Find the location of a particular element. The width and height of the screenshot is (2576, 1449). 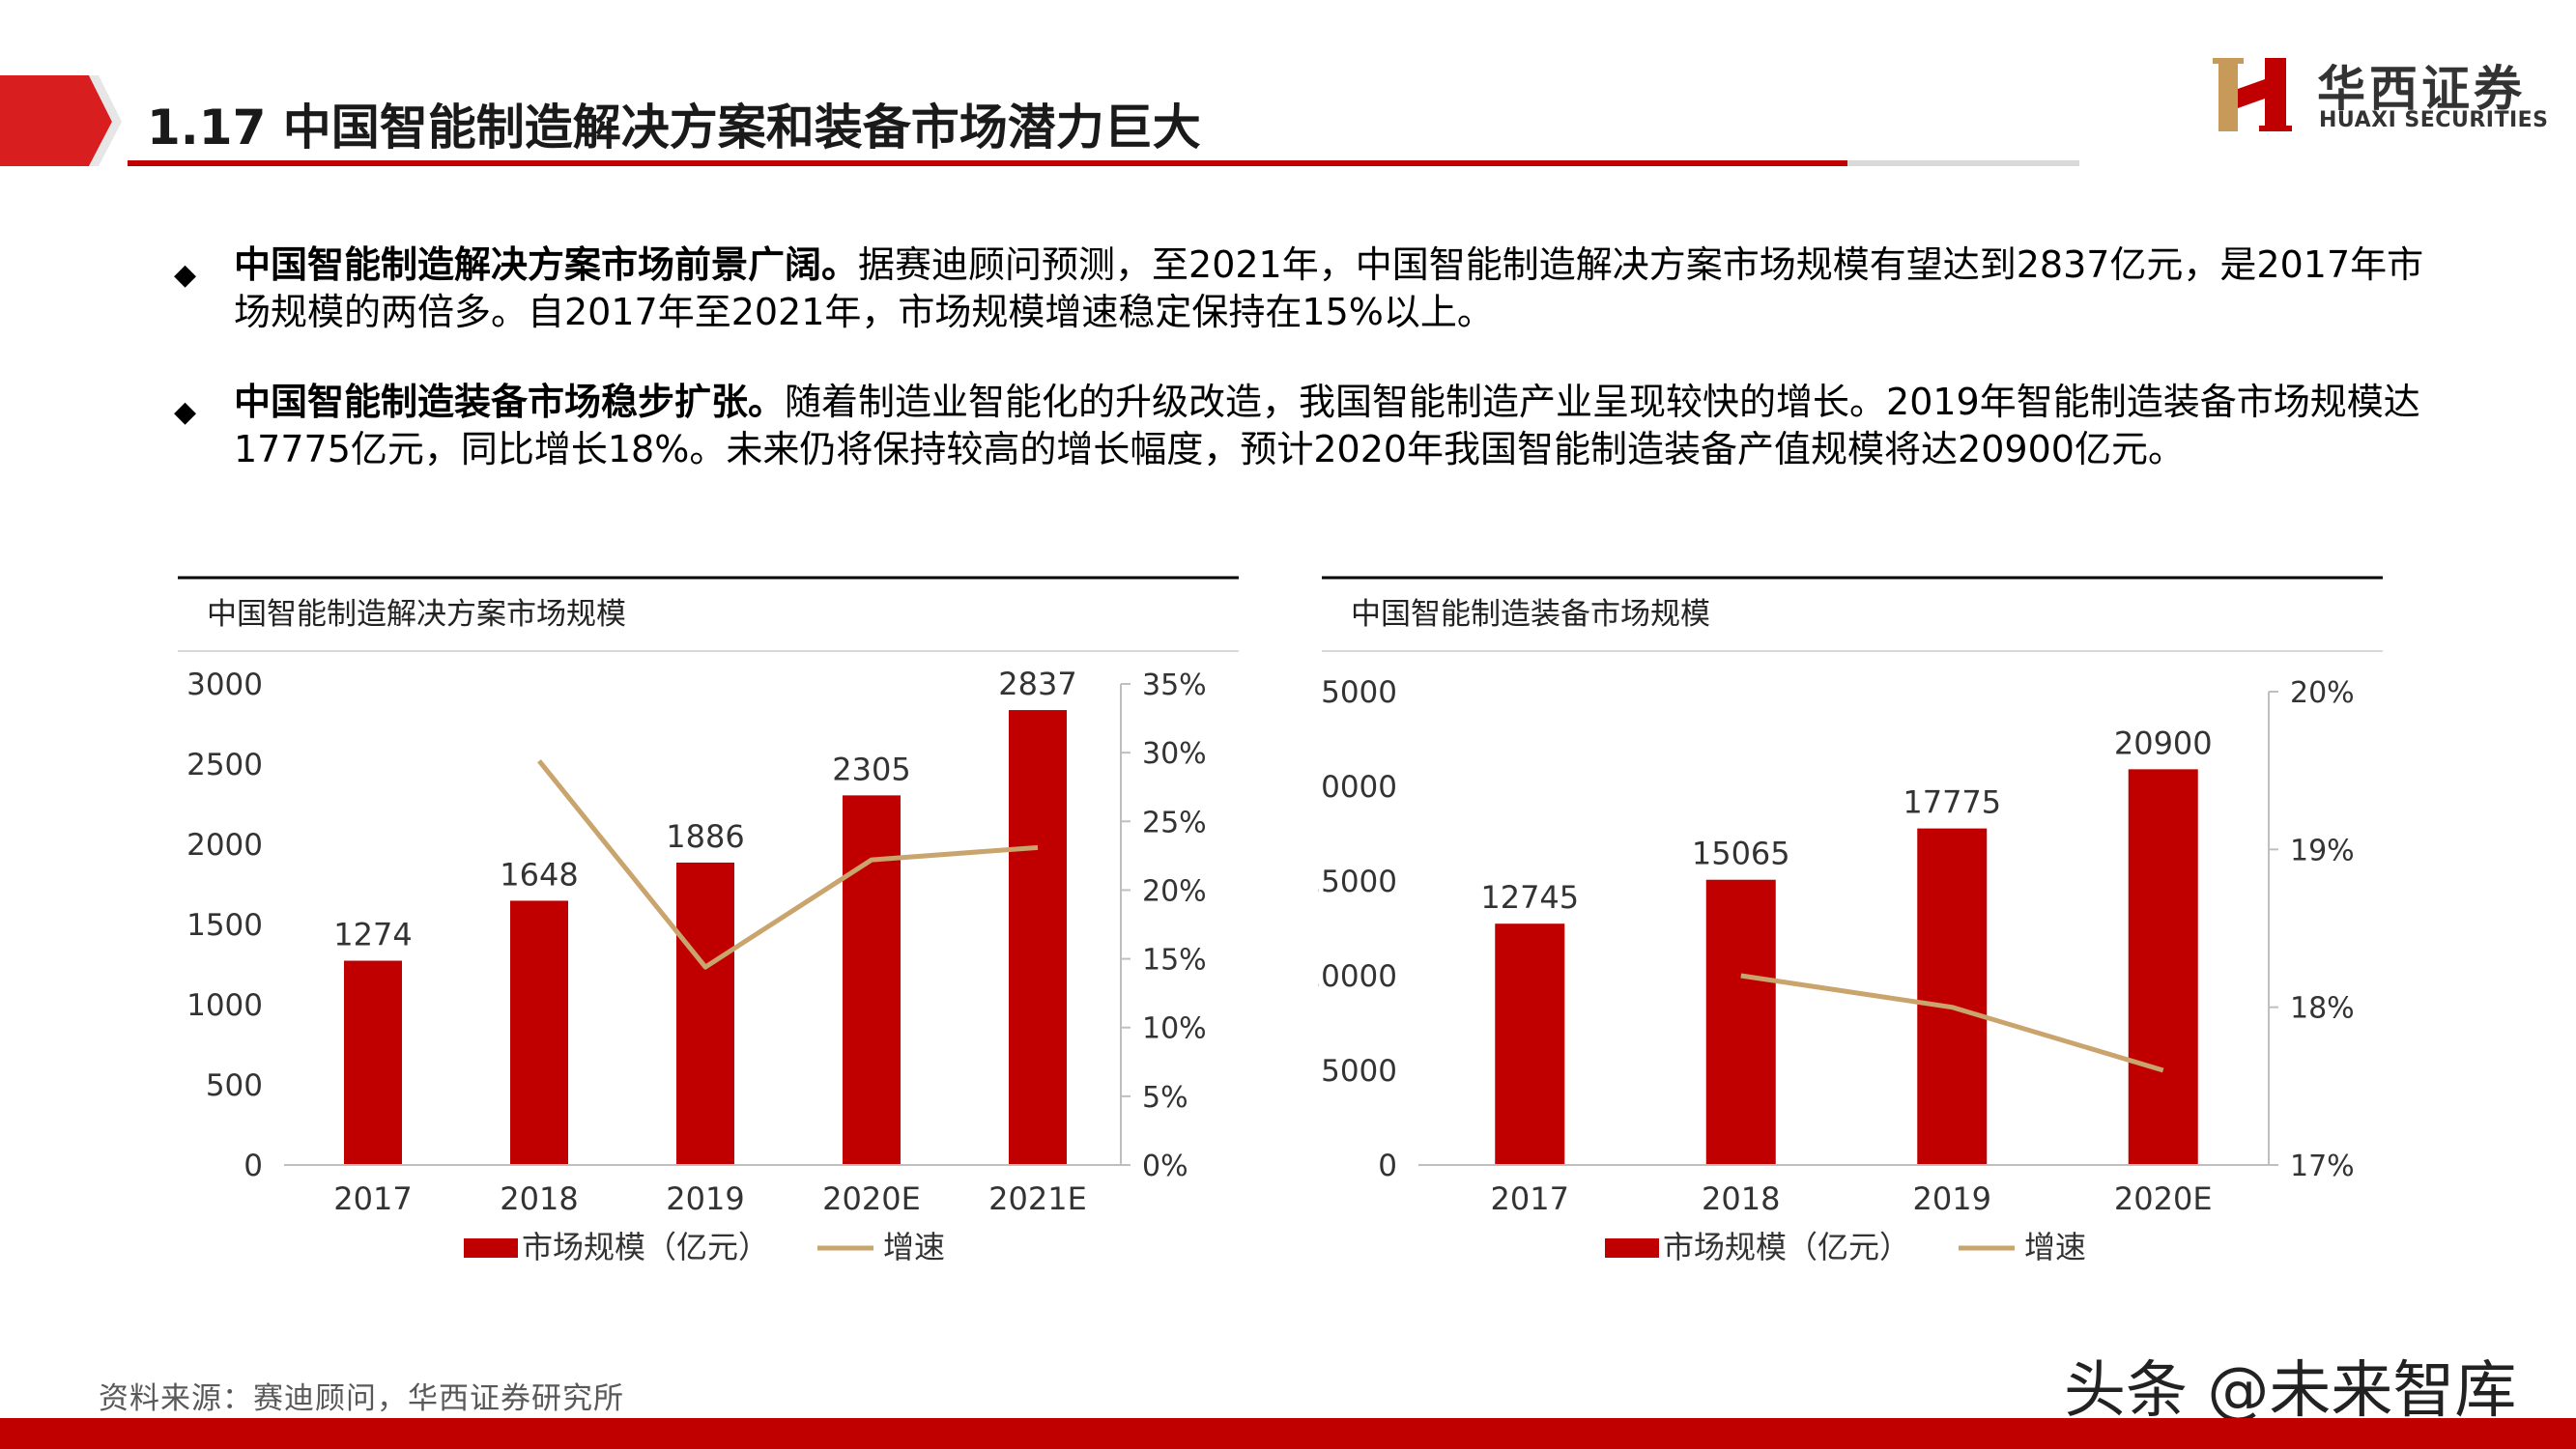

y-right-tick-label: 5% is located at coordinates (1165, 1098).